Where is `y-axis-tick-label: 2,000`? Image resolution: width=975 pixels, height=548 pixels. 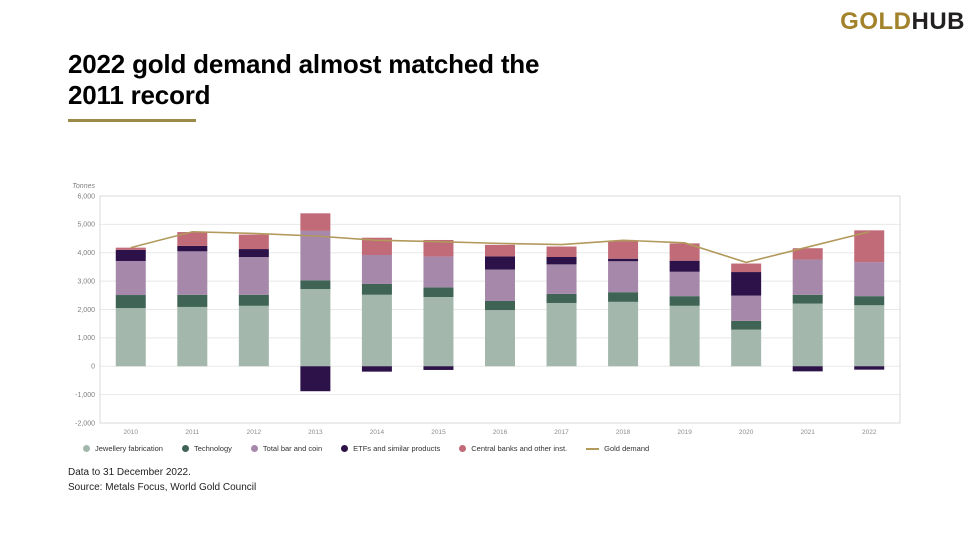
y-axis-tick-label: 2,000 is located at coordinates (86, 310).